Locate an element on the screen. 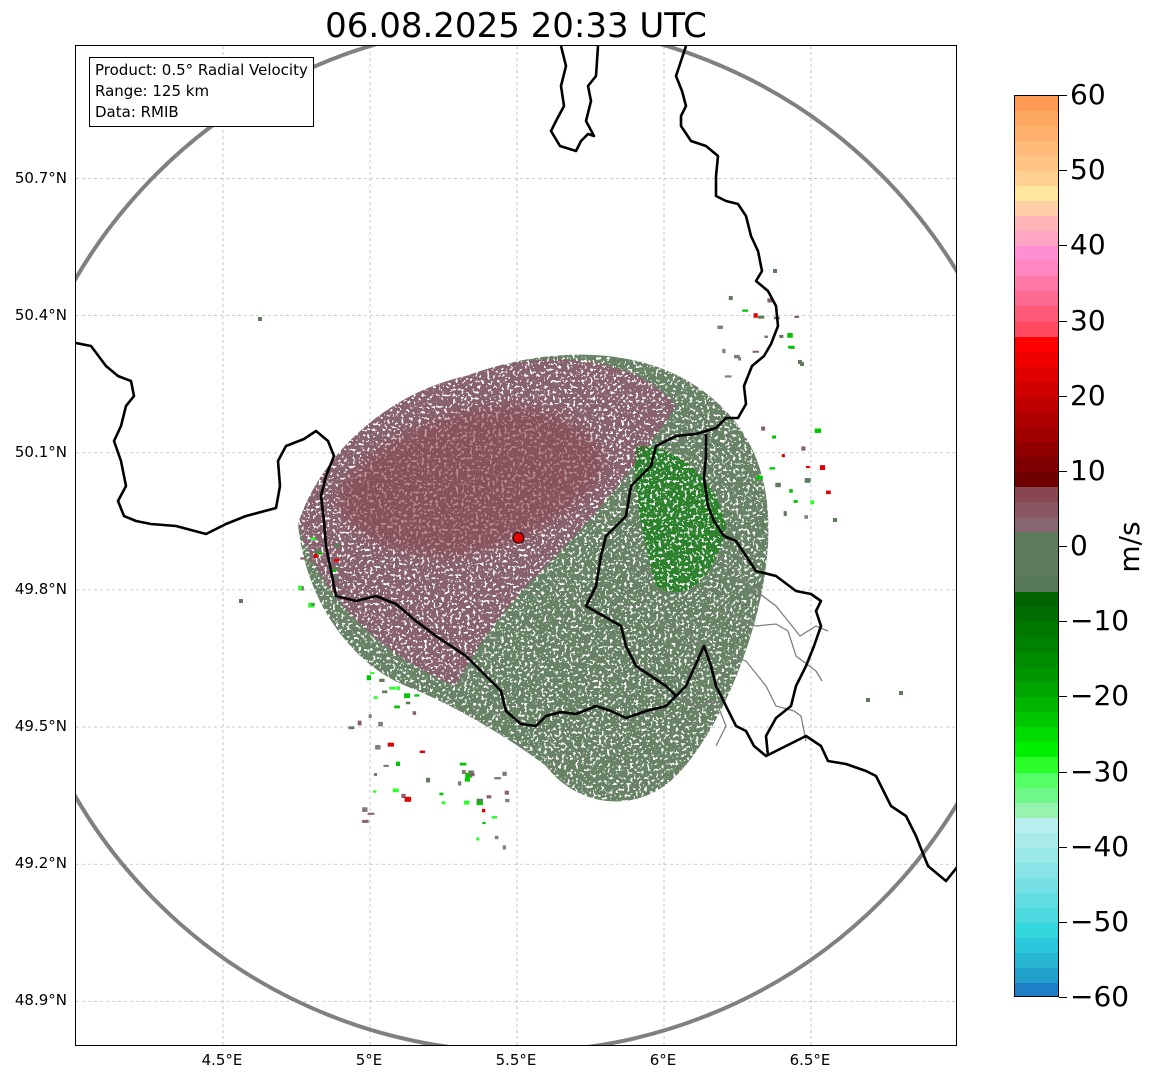 This screenshot has width=1171, height=1081. radar-site-marker is located at coordinates (518, 537).